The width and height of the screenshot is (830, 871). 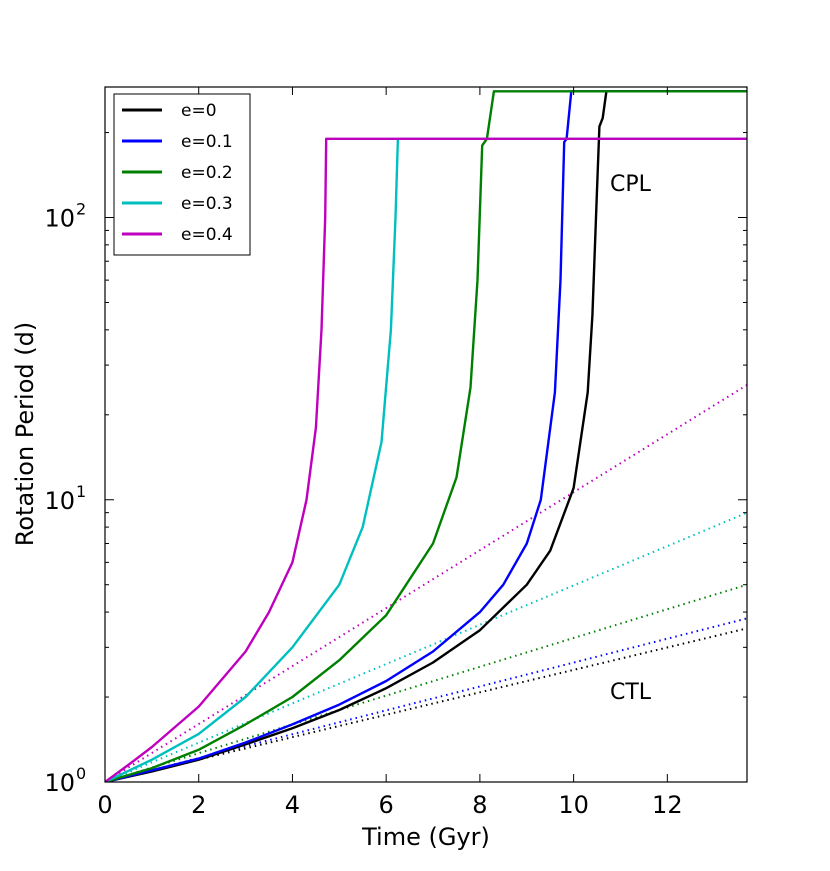 I want to click on y-tick-exponent: 1, so click(x=81, y=491).